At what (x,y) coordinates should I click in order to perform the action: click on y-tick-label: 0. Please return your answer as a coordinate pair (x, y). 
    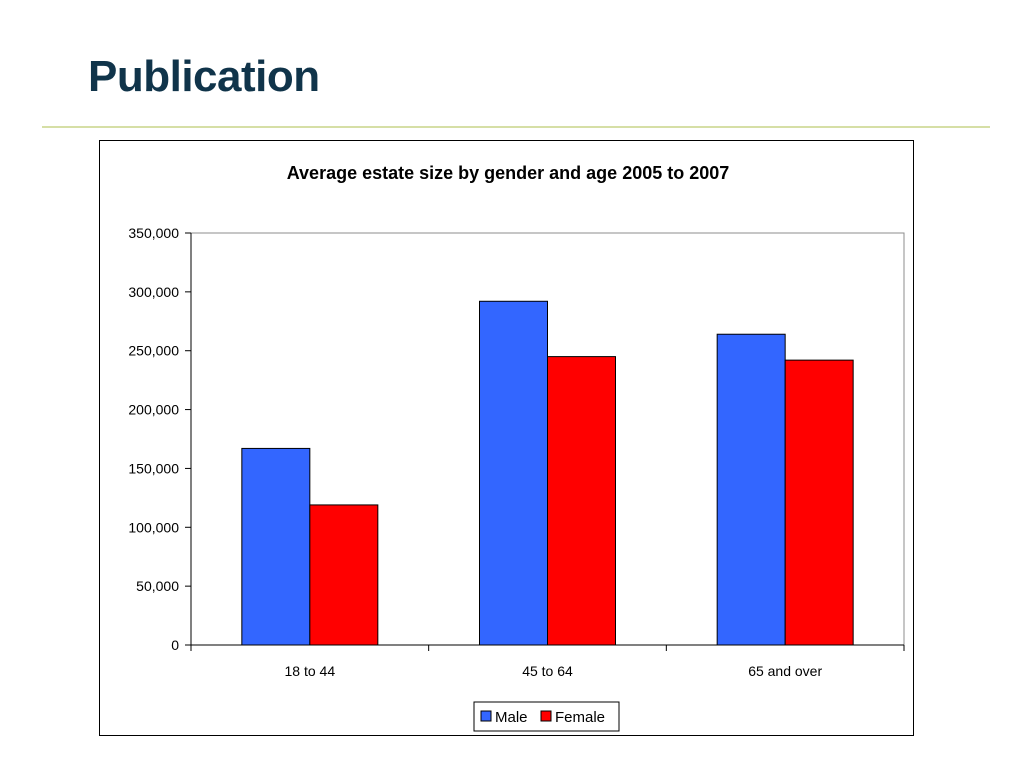
    Looking at the image, I should click on (175, 645).